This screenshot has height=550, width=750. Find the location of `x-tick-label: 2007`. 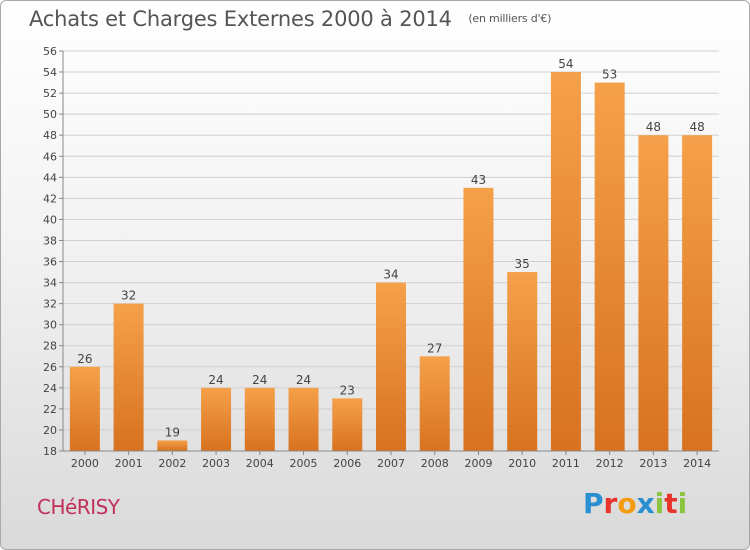

x-tick-label: 2007 is located at coordinates (391, 463).